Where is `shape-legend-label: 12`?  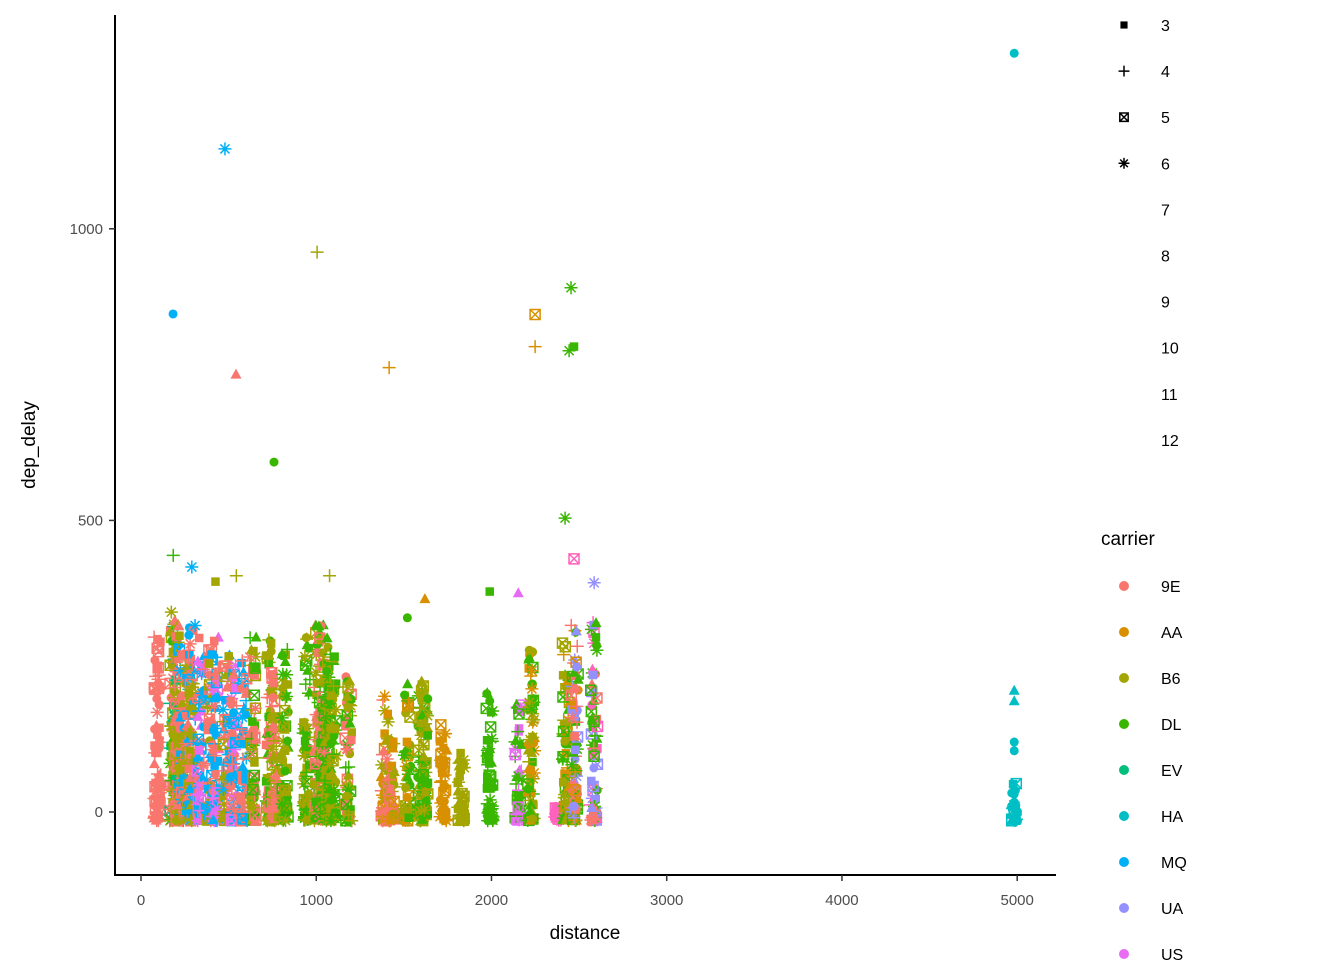
shape-legend-label: 12 is located at coordinates (1170, 441).